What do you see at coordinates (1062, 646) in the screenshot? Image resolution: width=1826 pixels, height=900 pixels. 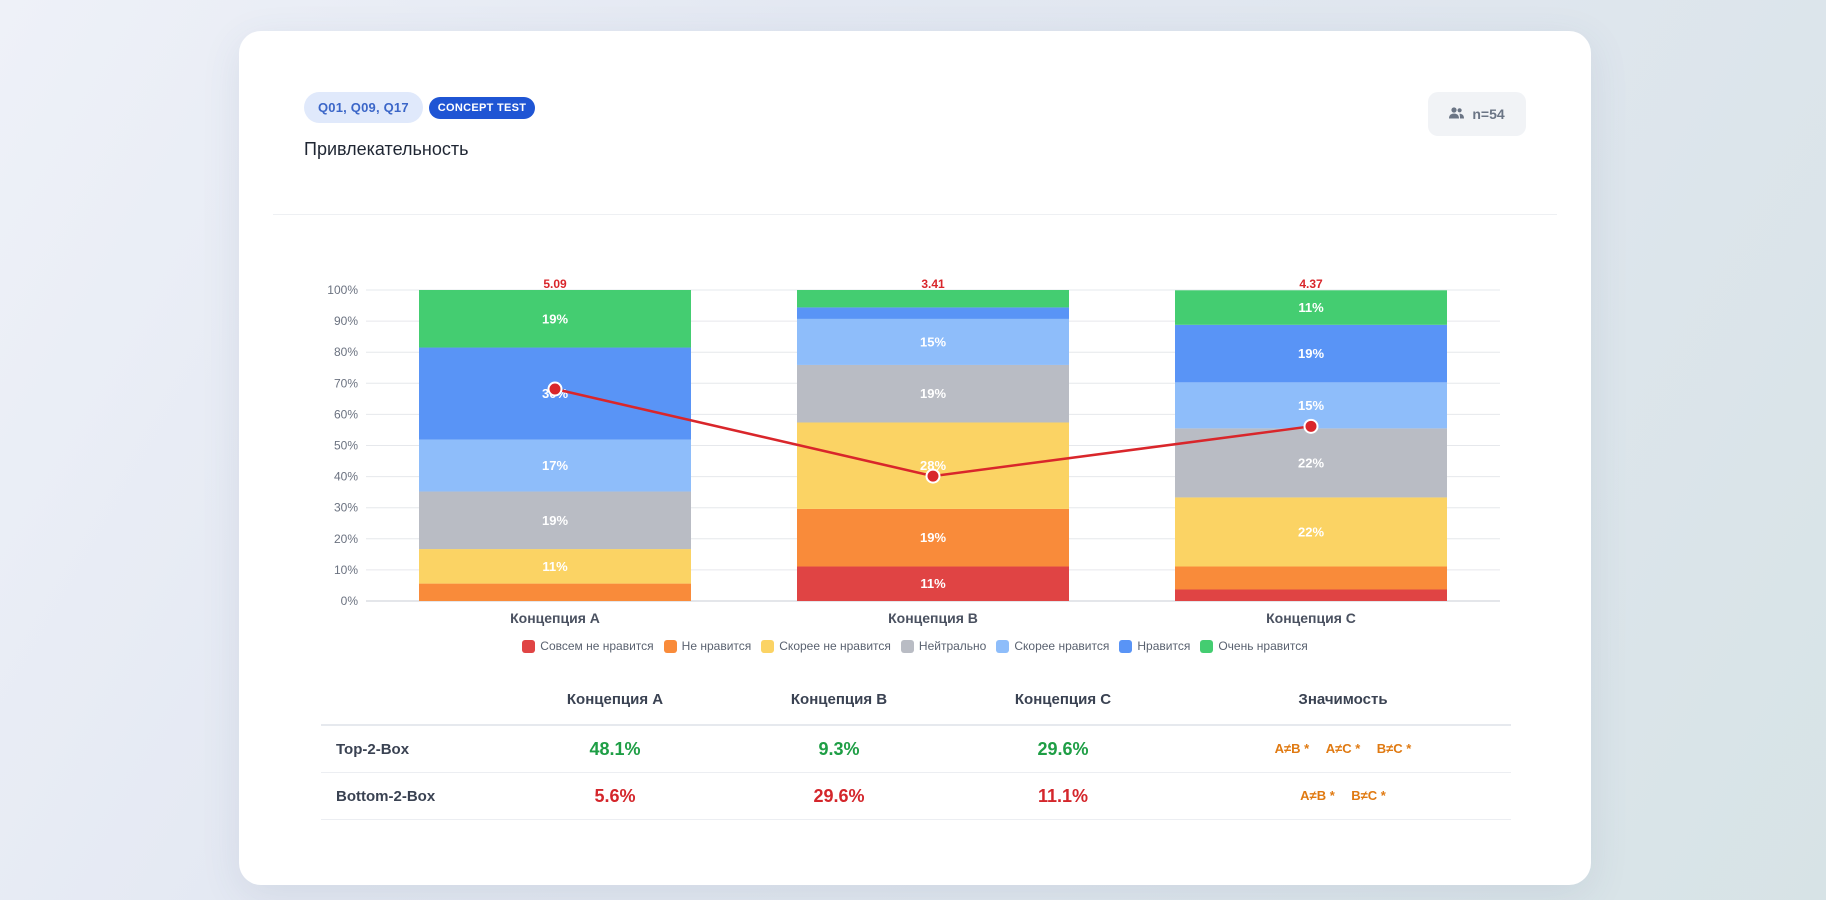 I see `legend-label: Скорее нравится` at bounding box center [1062, 646].